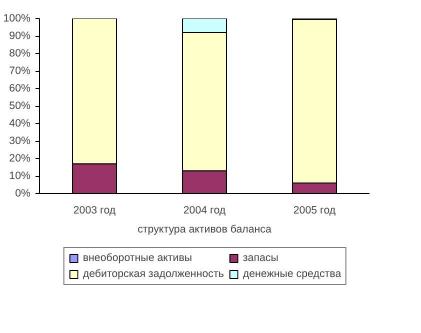 This screenshot has width=421, height=333. What do you see at coordinates (23, 194) in the screenshot?
I see `y-tick-label: 0%` at bounding box center [23, 194].